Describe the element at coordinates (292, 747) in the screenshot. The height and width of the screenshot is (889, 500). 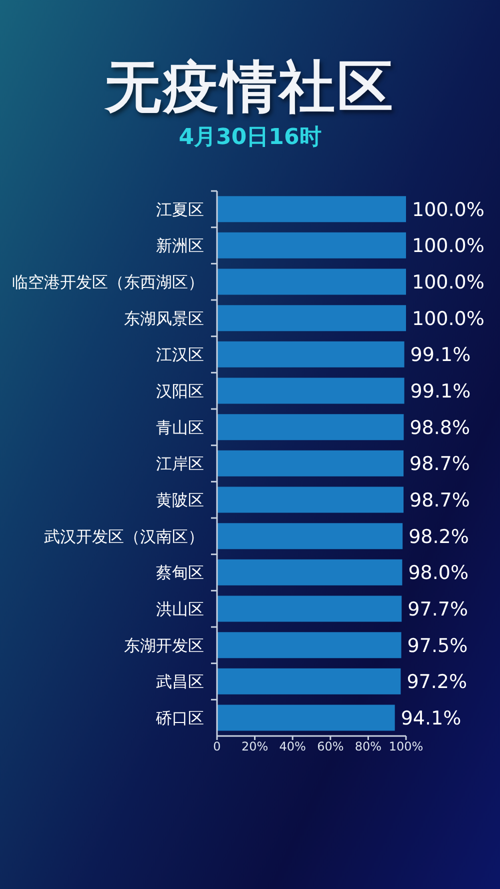
I see `x-tick-label: 40%` at that location.